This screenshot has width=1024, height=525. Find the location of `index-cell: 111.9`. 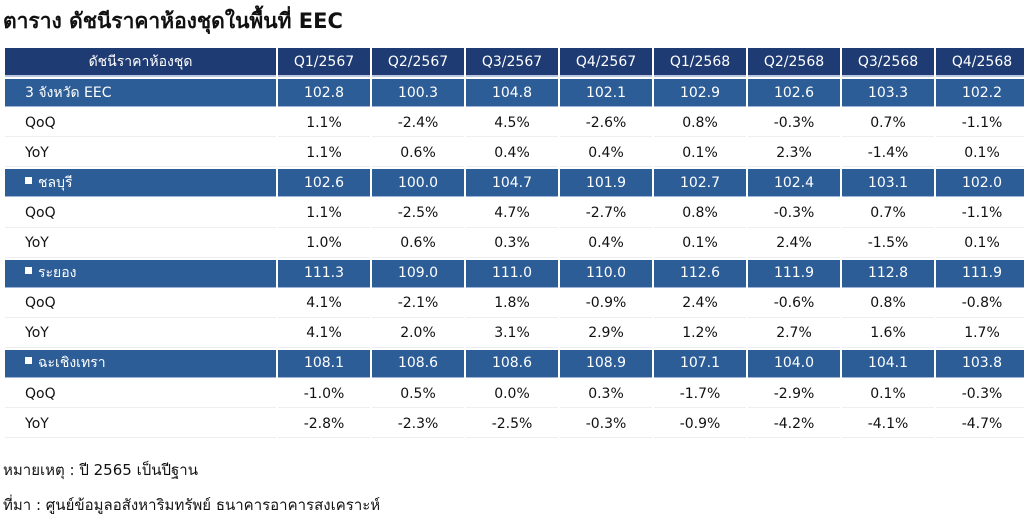

index-cell: 111.9 is located at coordinates (794, 273).